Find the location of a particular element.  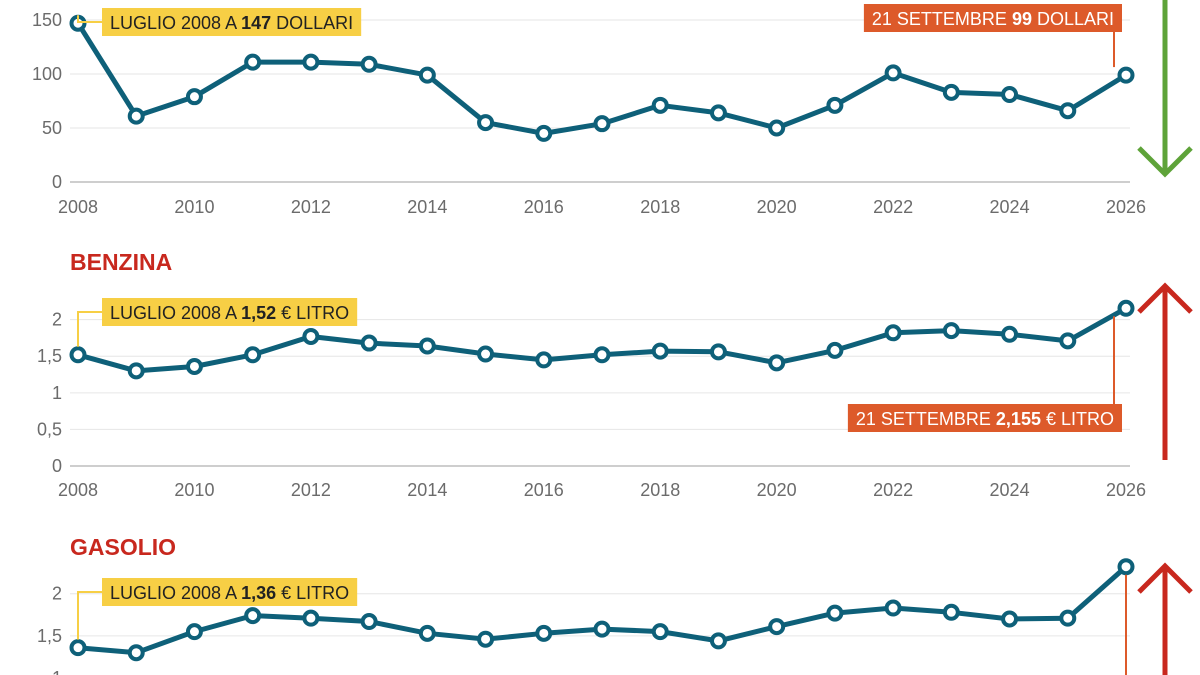

callout-start-text: LUGLIO 2008 A 147 DOLLARI is located at coordinates (231, 23).